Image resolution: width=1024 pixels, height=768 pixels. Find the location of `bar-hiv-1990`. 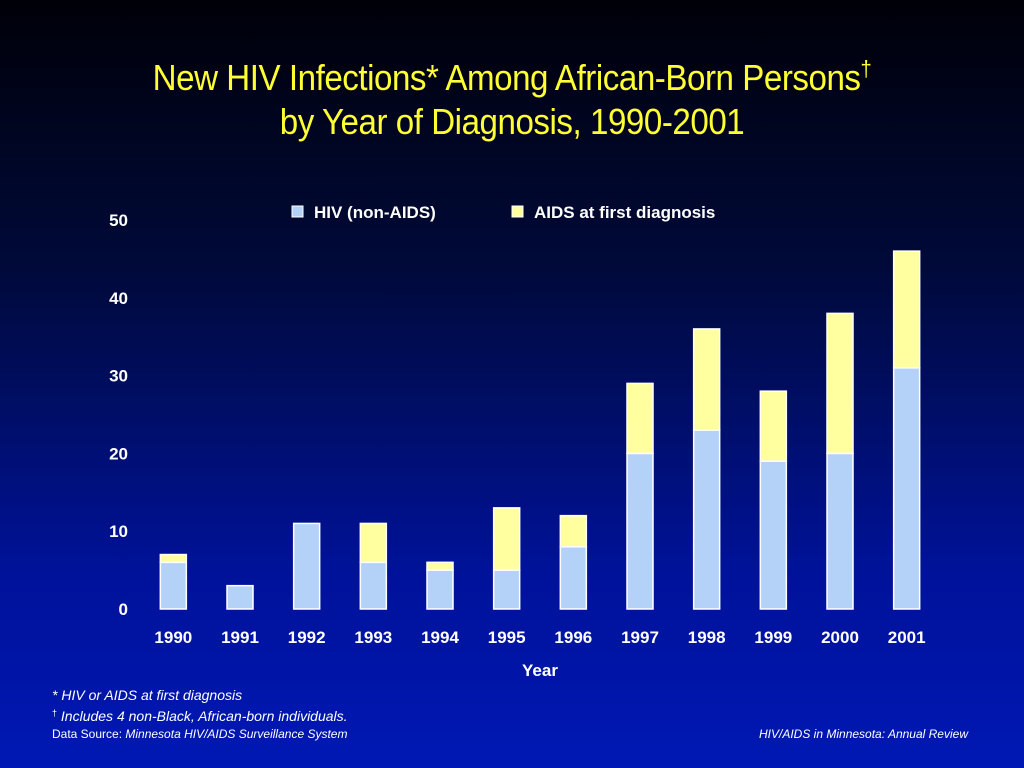

bar-hiv-1990 is located at coordinates (173, 585).